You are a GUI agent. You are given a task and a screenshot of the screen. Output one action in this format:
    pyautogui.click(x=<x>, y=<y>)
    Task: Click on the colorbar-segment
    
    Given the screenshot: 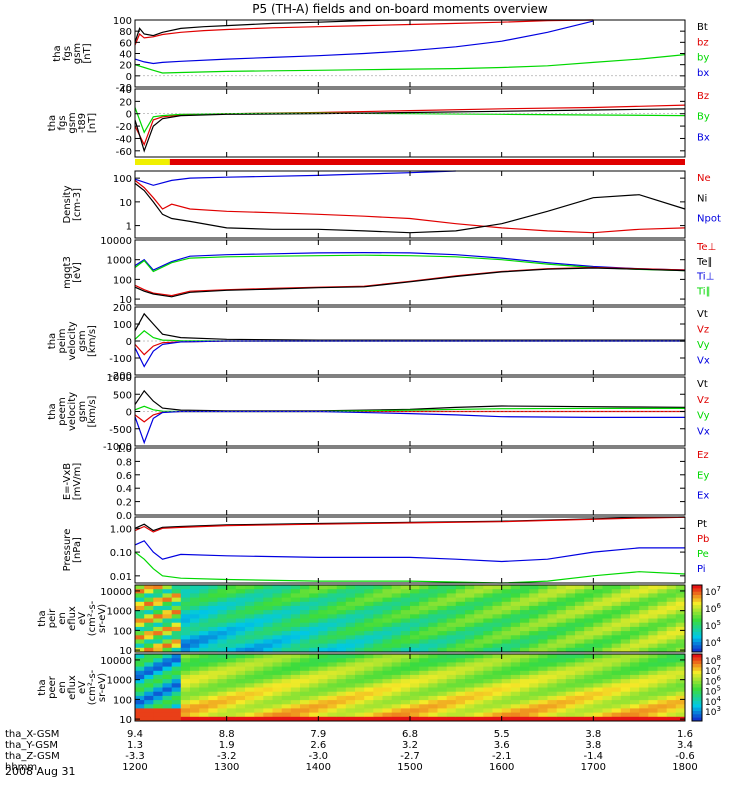 What is the action you would take?
    pyautogui.click(x=697, y=699)
    